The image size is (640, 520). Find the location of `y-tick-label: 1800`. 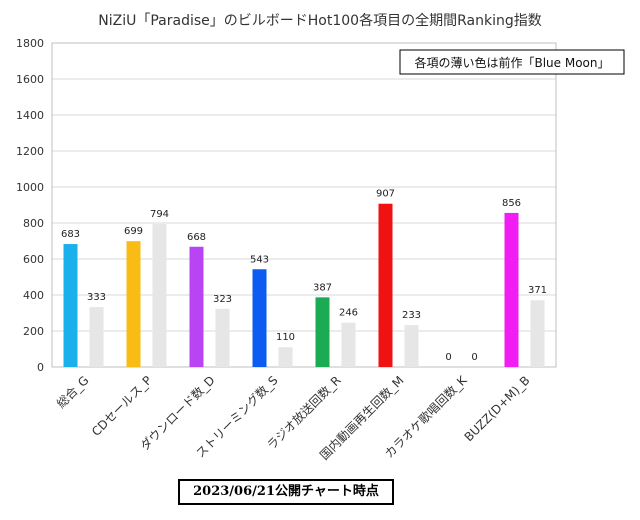

y-tick-label: 1800 is located at coordinates (30, 43).